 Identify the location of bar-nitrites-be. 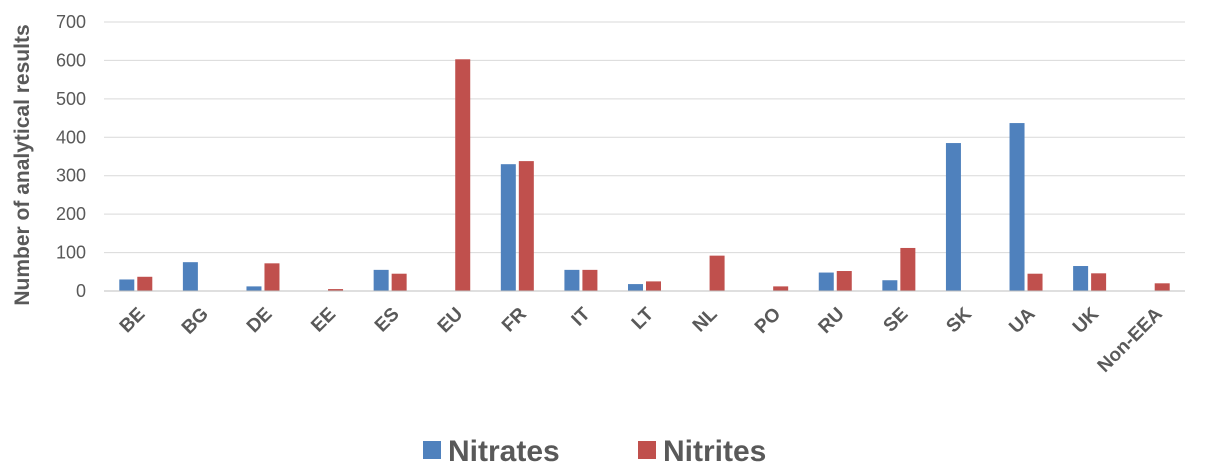
(145, 283).